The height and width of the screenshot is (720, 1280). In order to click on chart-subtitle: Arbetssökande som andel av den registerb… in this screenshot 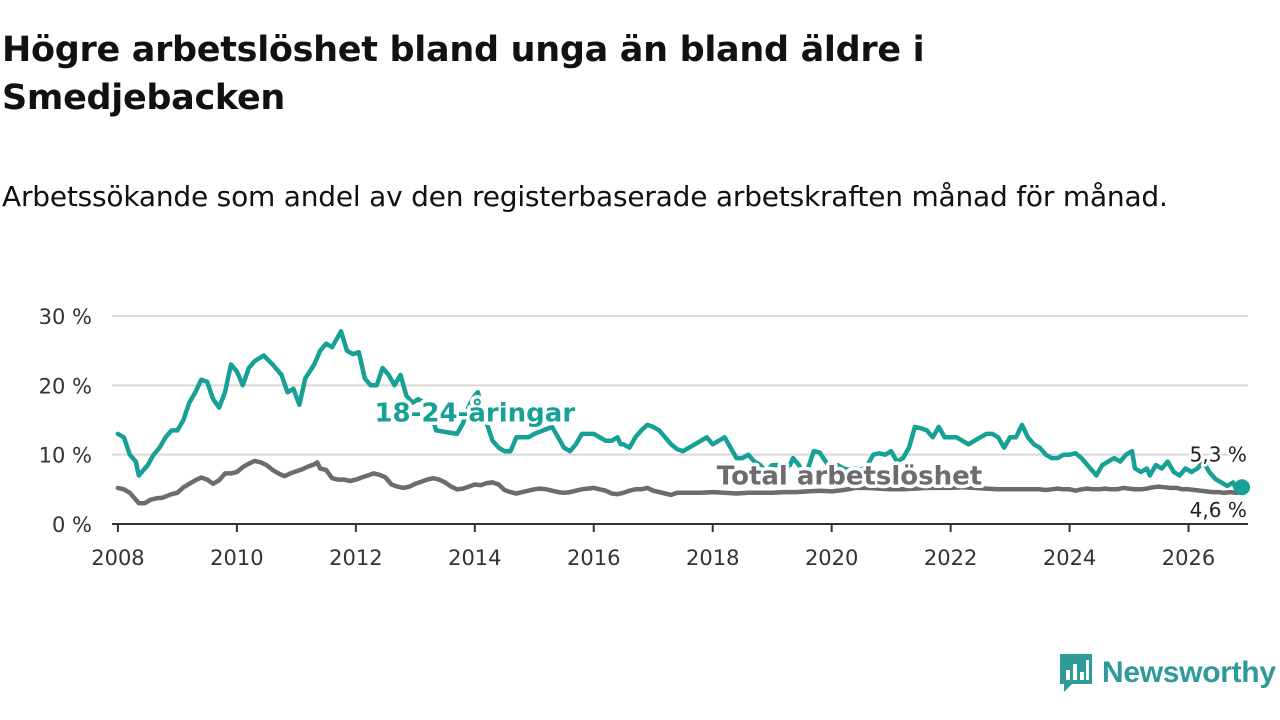, I will do `click(585, 196)`.